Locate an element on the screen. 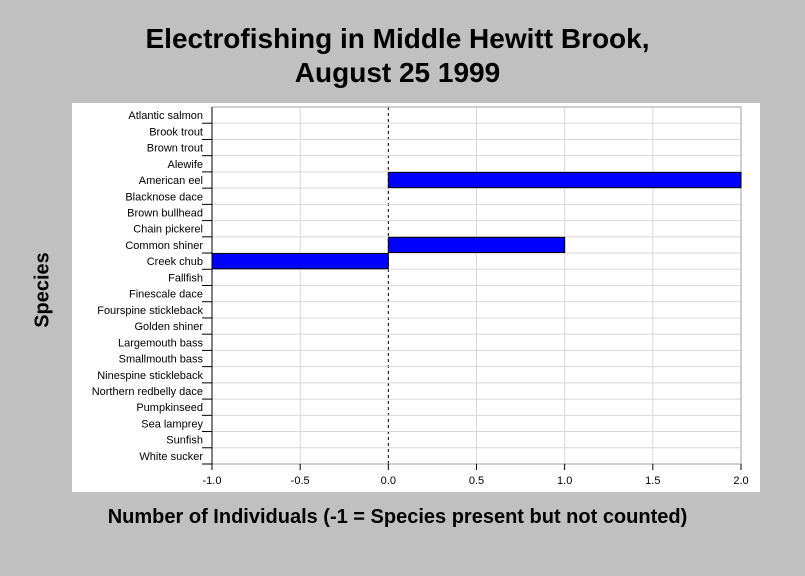 The image size is (805, 576). x-tick-label: -0.5 is located at coordinates (300, 481).